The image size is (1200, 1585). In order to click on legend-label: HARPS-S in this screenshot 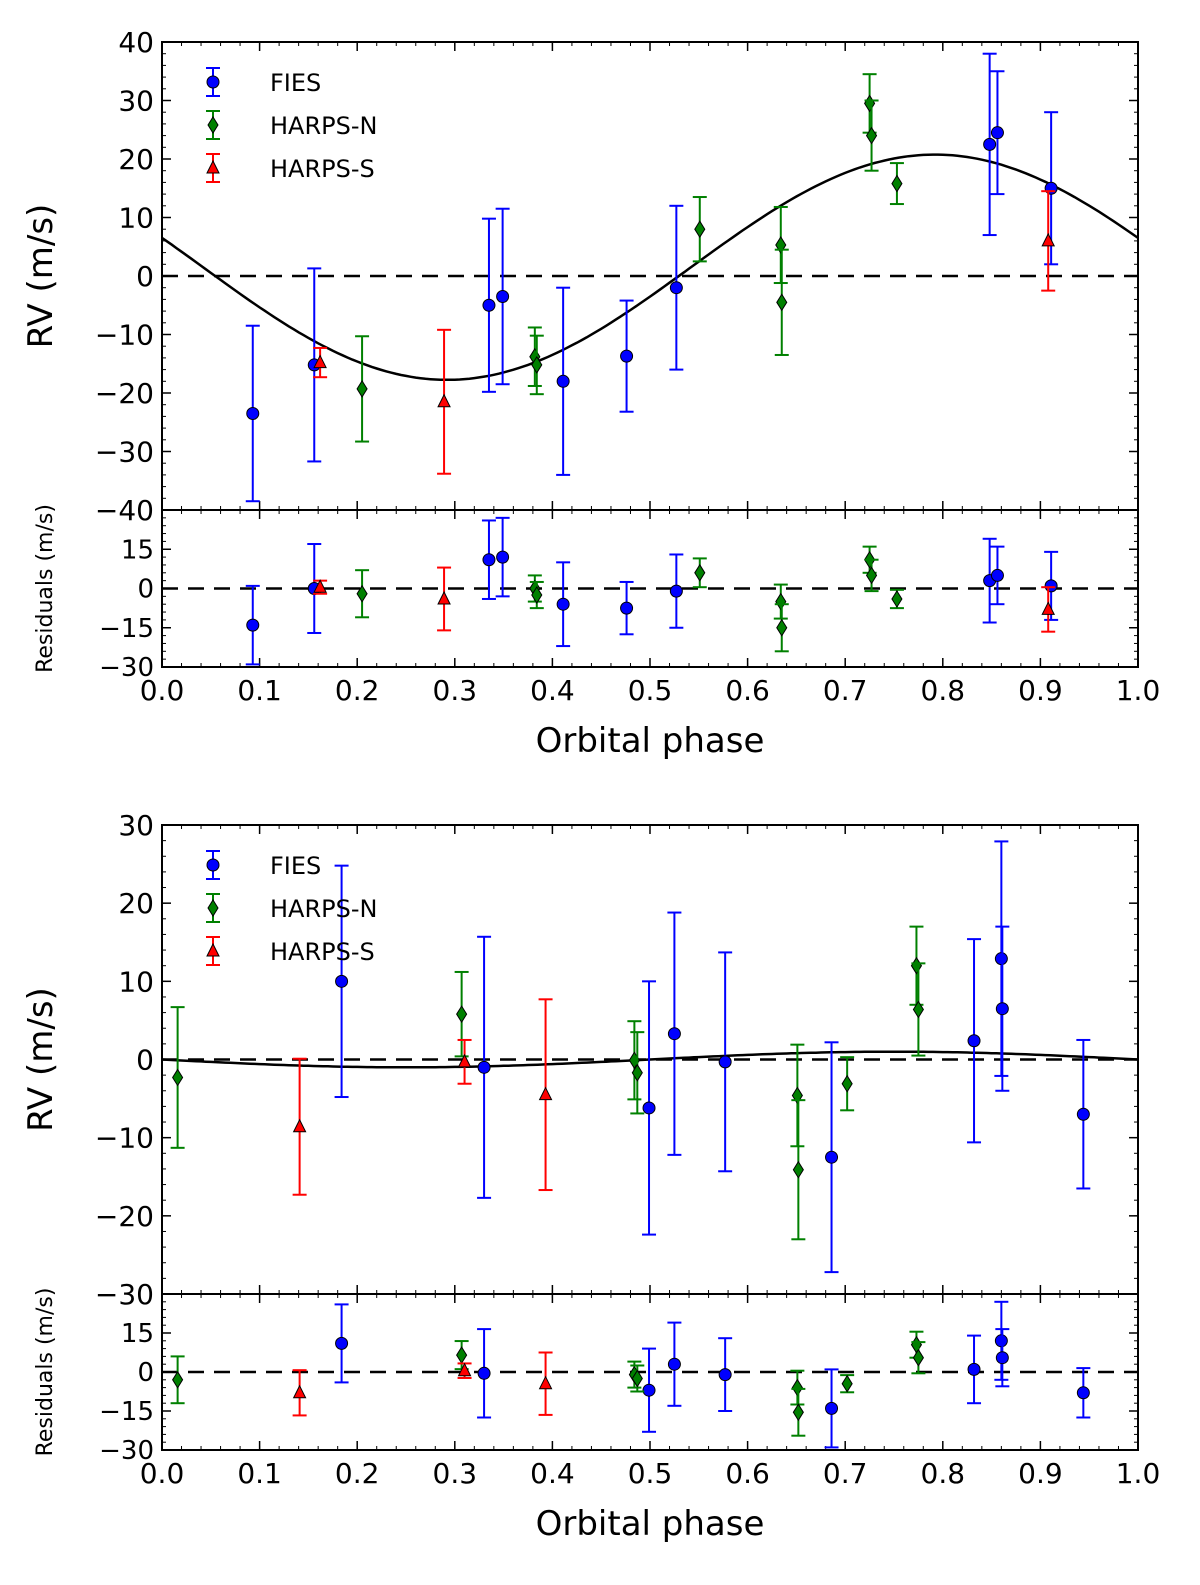, I will do `click(322, 169)`.